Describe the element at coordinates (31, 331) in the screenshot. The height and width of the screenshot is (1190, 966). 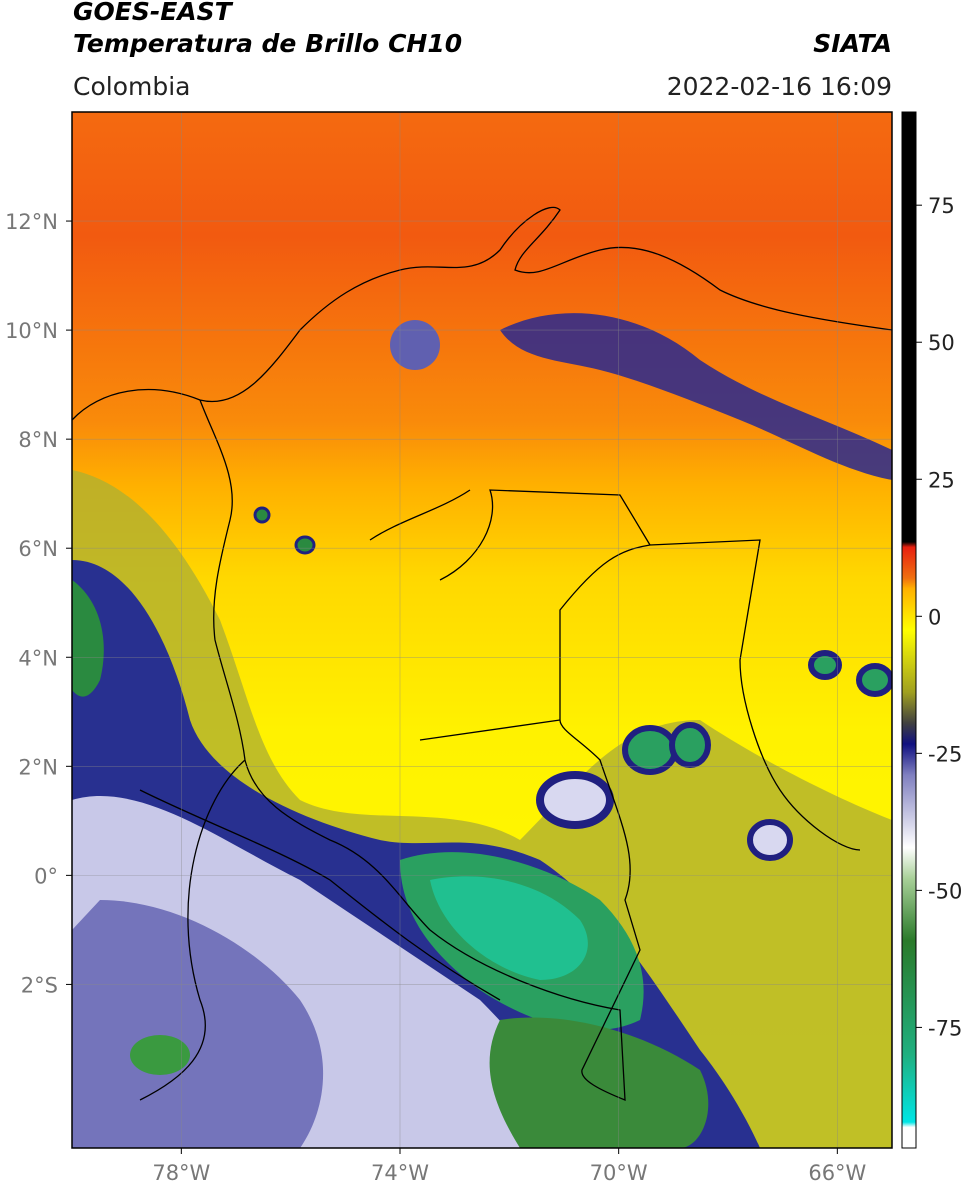
I see `y-tick-label: 10°N` at that location.